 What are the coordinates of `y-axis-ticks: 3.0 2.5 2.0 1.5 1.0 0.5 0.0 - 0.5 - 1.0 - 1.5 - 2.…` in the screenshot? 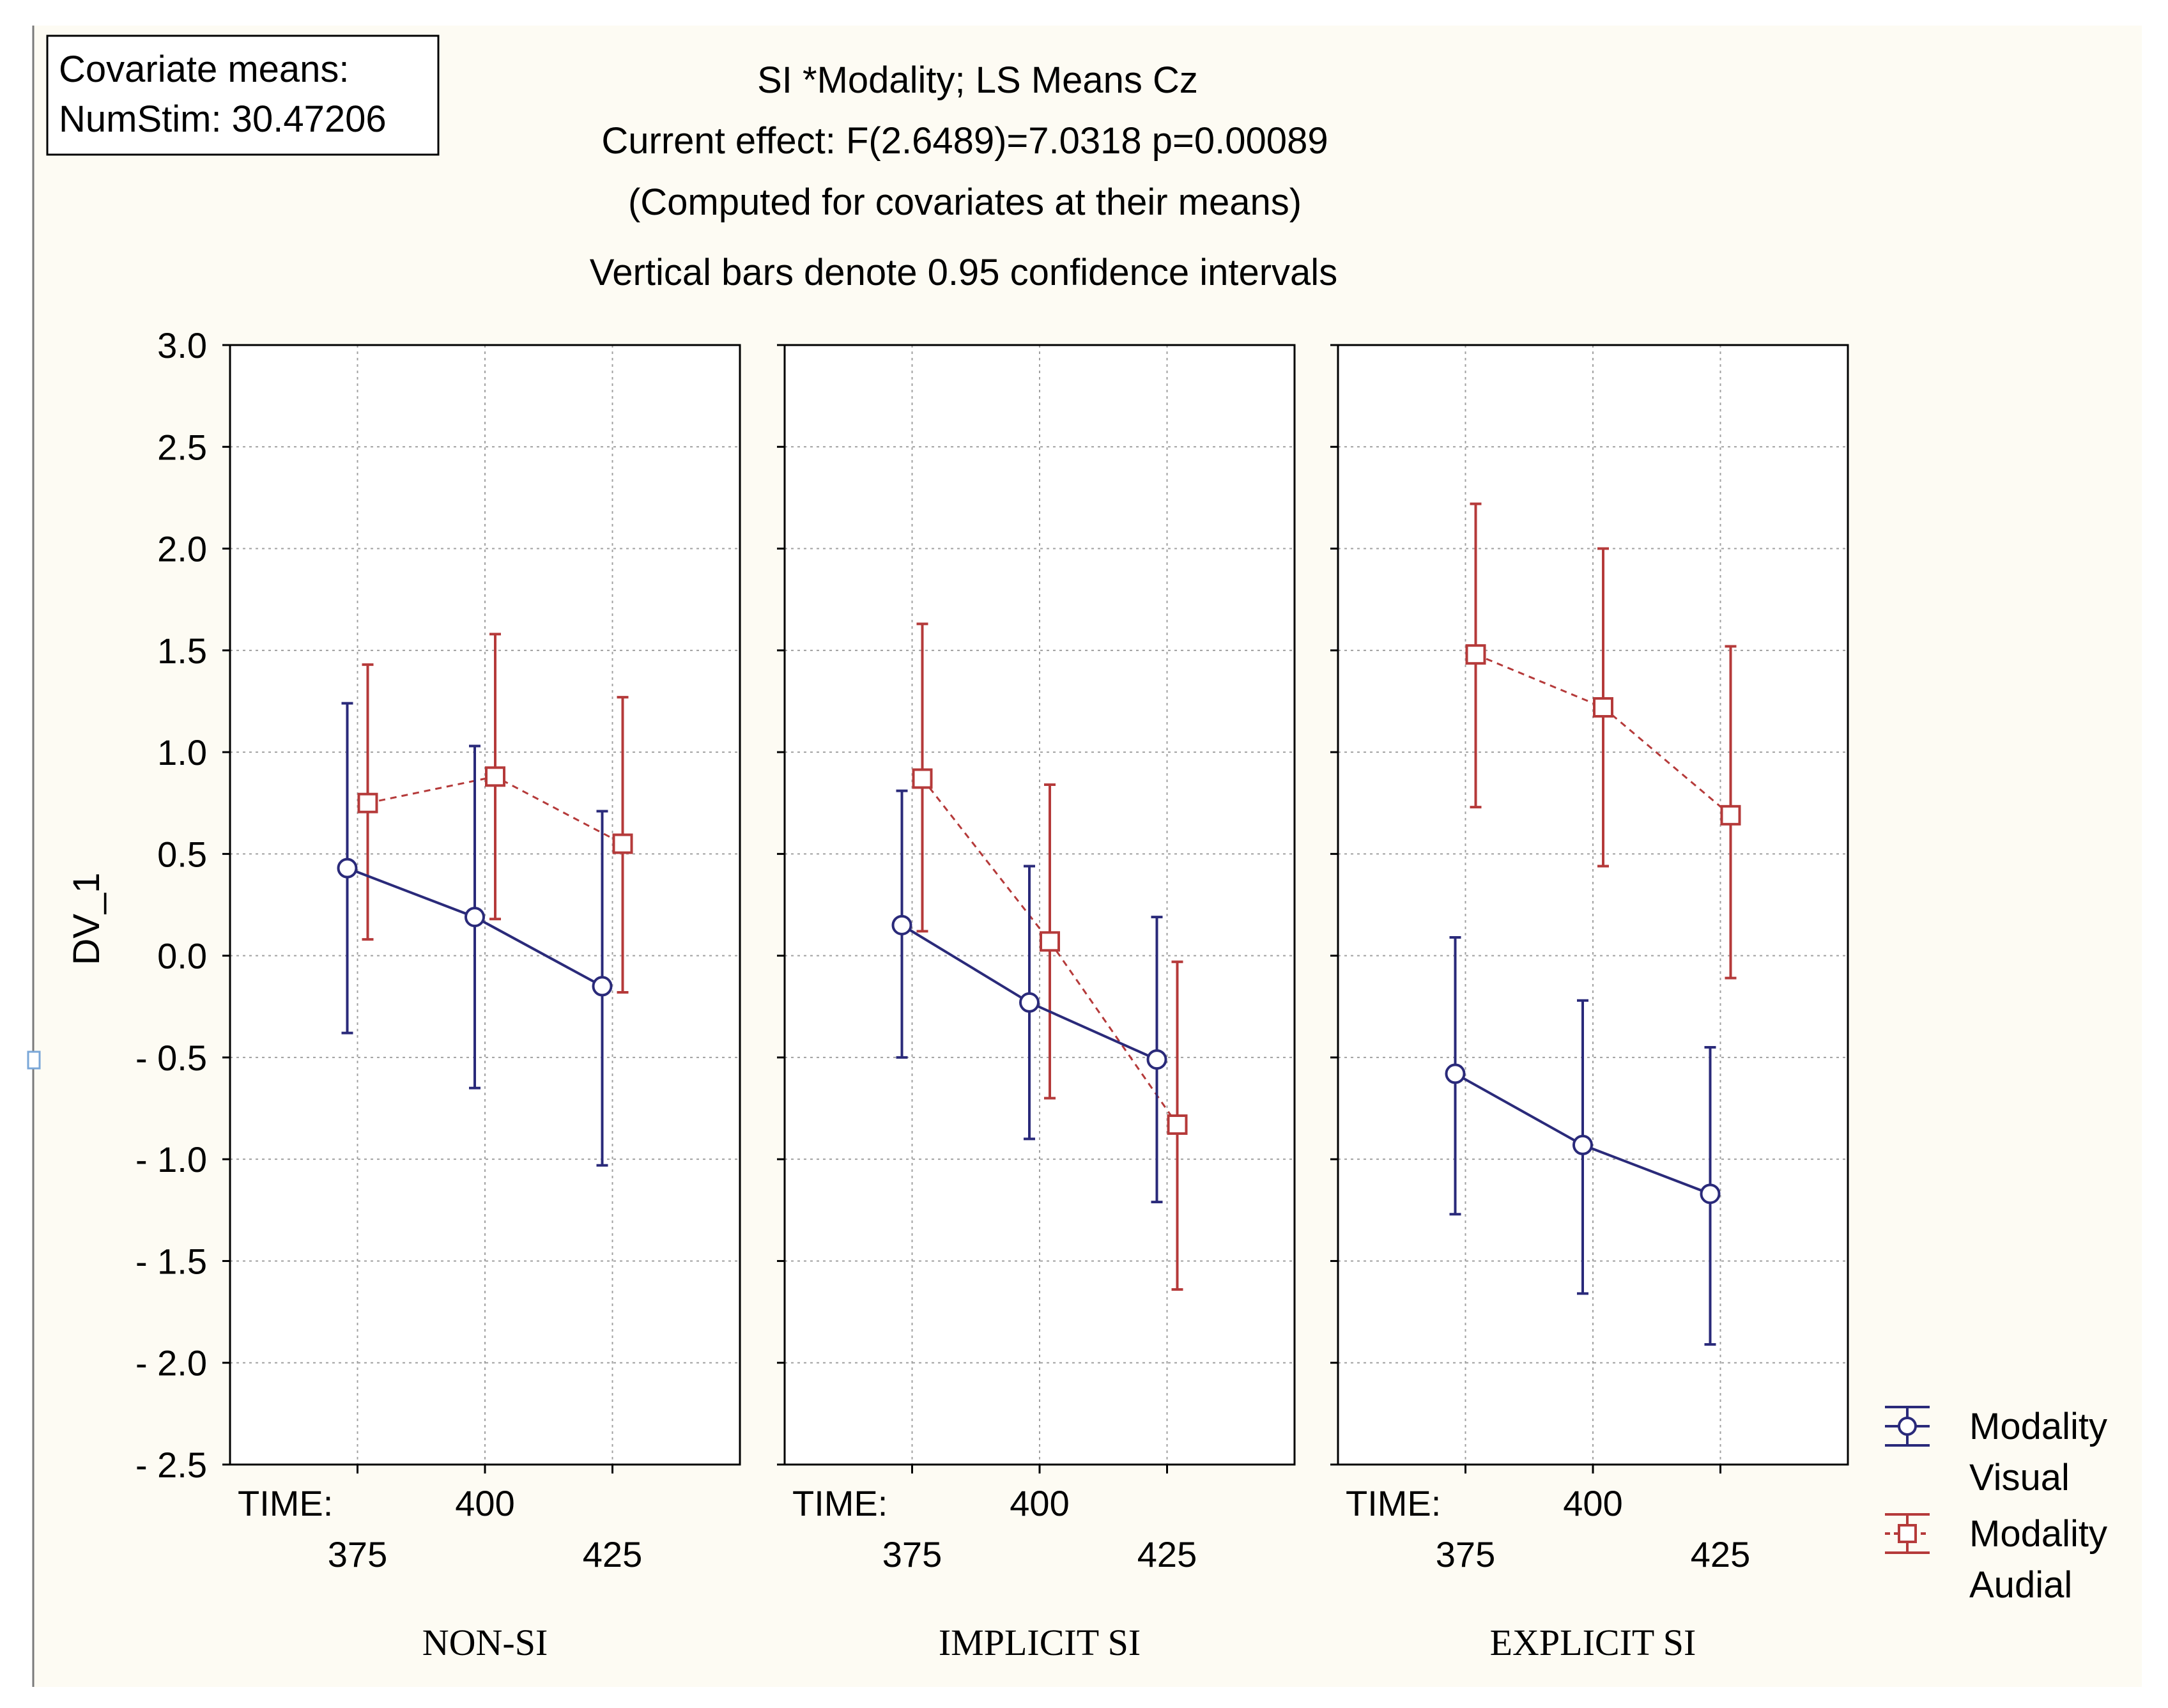 It's located at (171, 905).